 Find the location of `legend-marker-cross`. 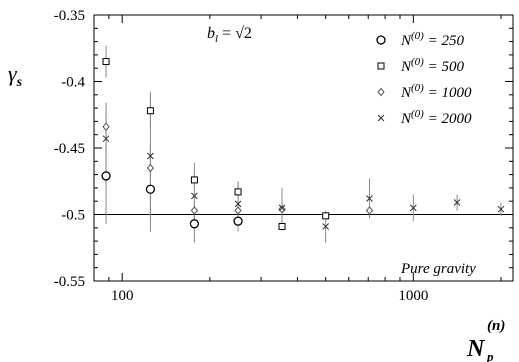

legend-marker-cross is located at coordinates (381, 118).